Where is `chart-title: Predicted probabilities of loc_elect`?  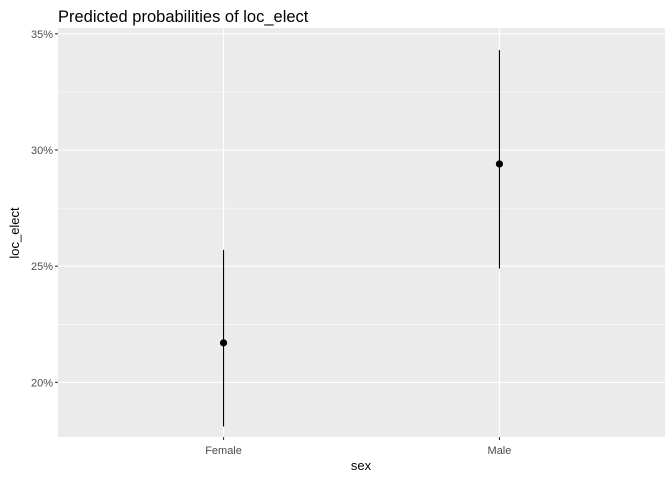 chart-title: Predicted probabilities of loc_elect is located at coordinates (183, 17).